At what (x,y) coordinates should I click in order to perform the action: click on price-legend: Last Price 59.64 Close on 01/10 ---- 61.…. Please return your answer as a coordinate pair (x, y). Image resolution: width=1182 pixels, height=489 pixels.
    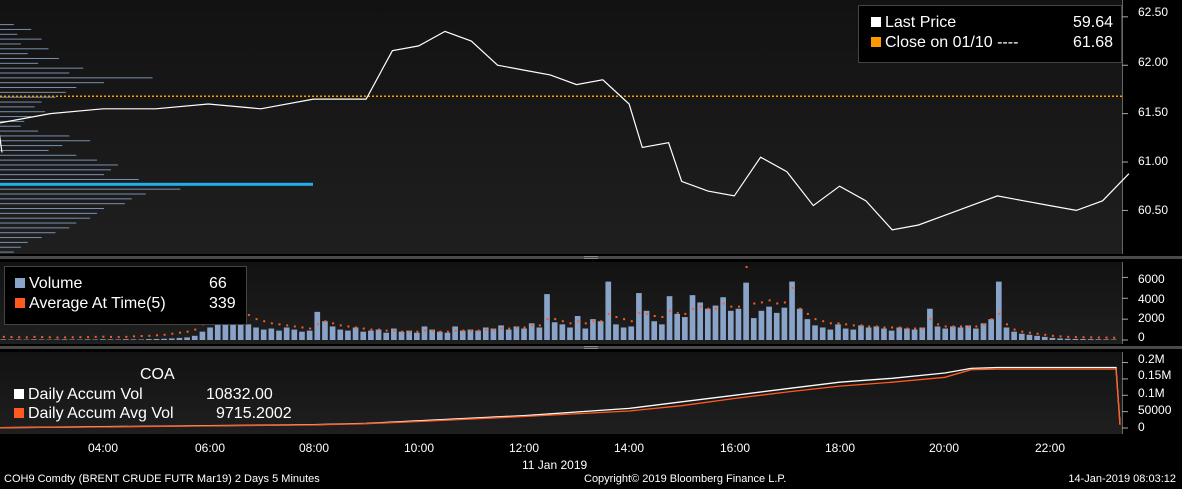
    Looking at the image, I should click on (990, 34).